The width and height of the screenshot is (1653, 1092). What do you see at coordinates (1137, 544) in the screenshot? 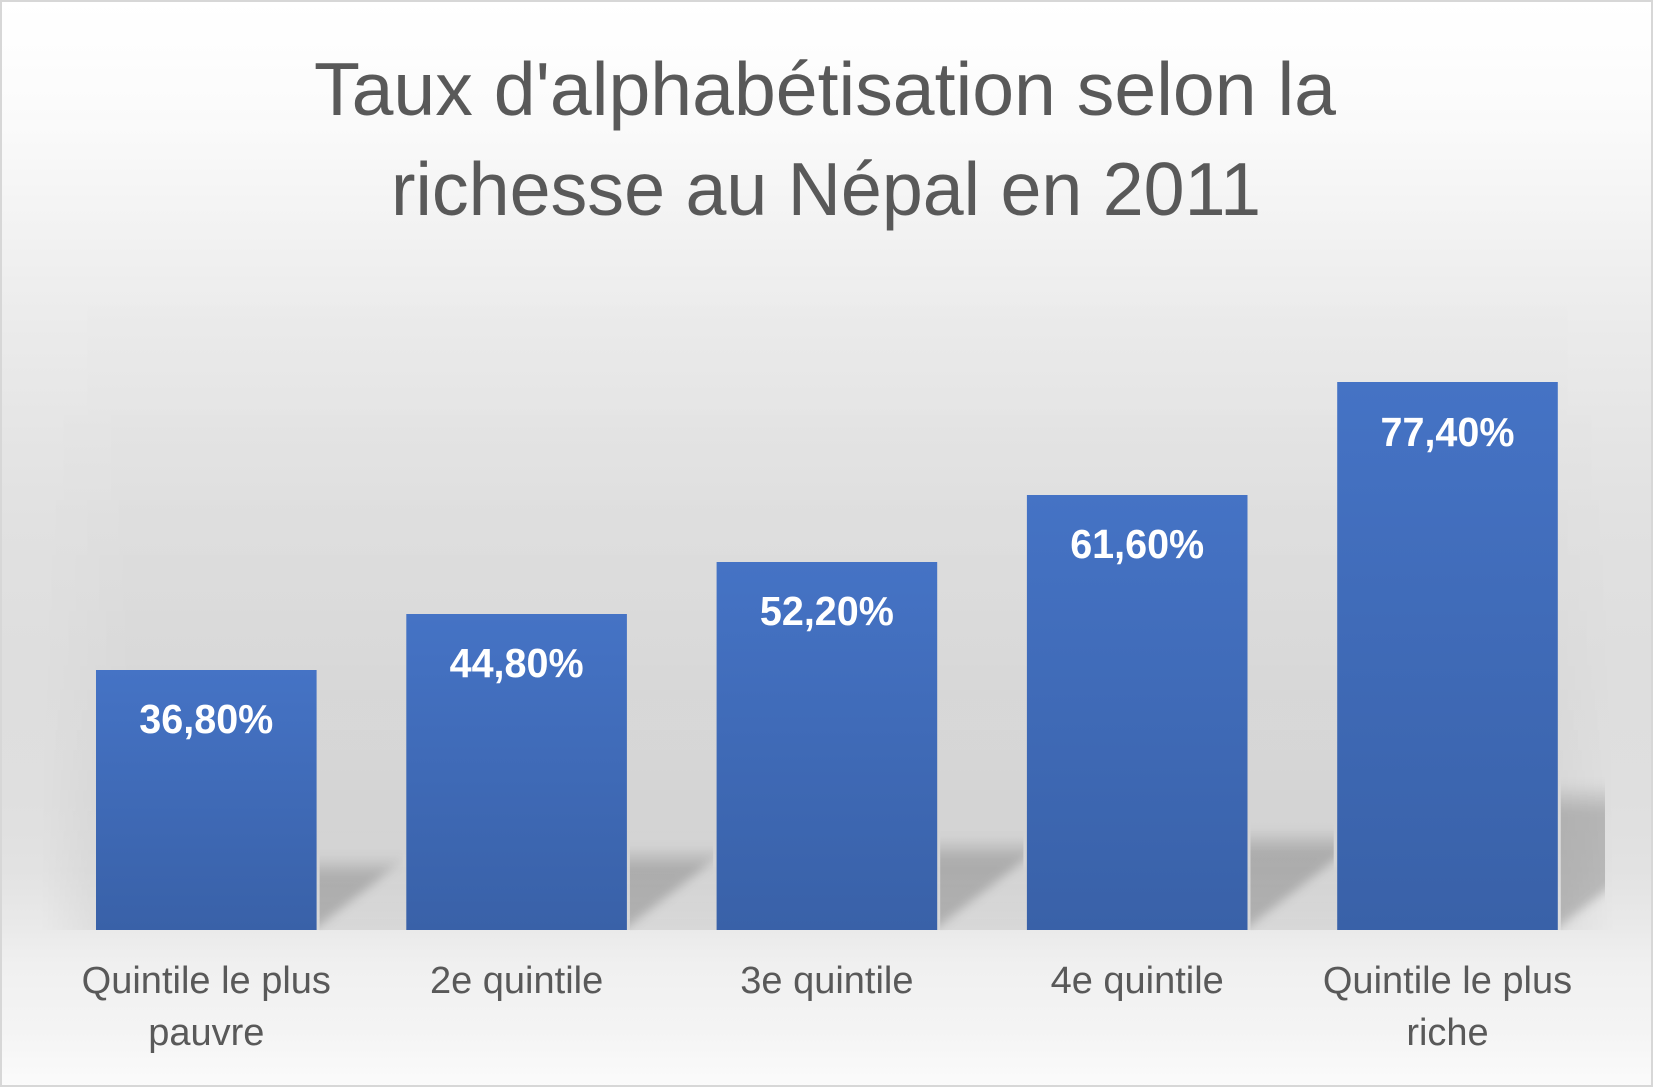
I see `svg-text: 61,60%` at bounding box center [1137, 544].